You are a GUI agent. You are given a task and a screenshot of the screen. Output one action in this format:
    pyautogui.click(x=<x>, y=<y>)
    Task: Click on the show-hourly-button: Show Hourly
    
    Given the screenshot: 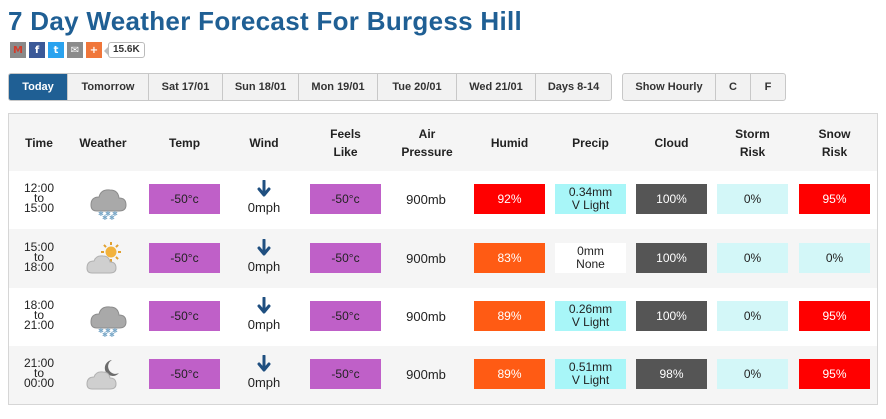 What is the action you would take?
    pyautogui.click(x=669, y=87)
    